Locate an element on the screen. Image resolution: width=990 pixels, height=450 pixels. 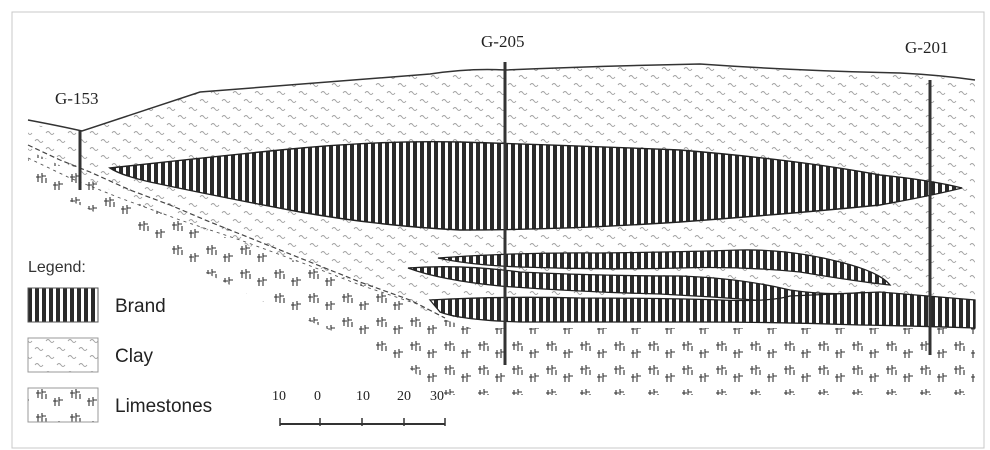
limestone-lower-band is located at coordinates (707, 361).